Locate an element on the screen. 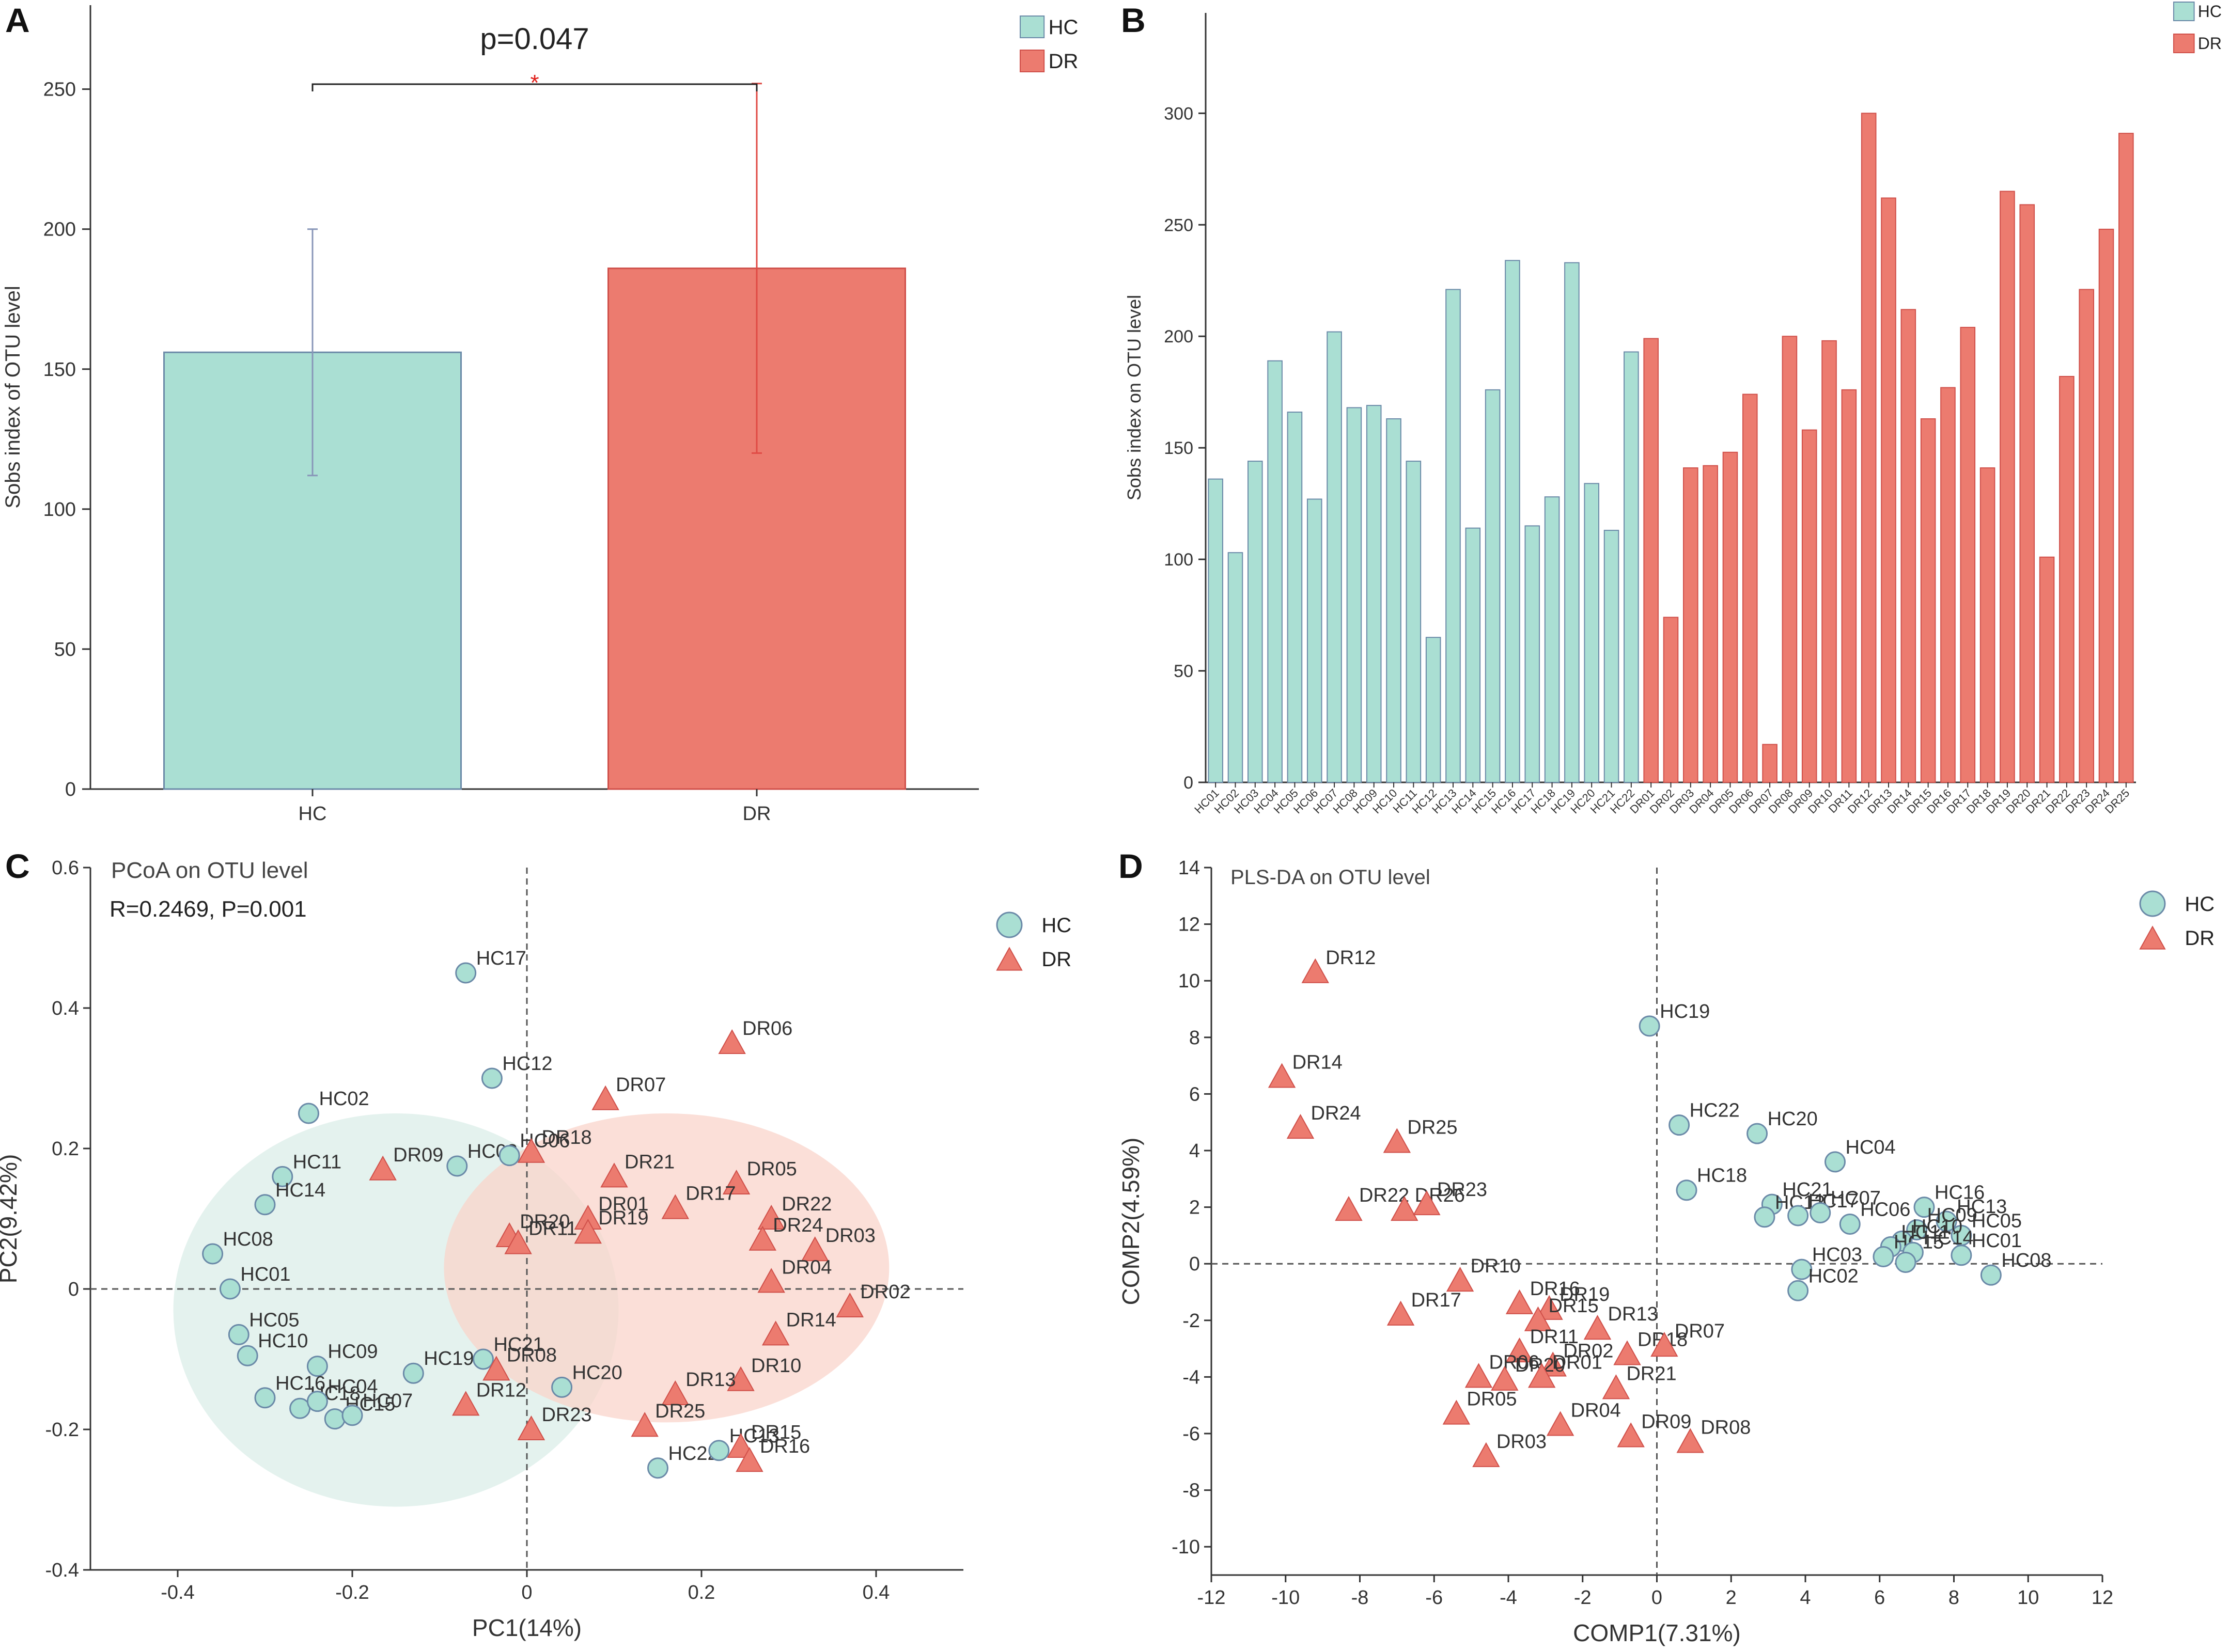 This screenshot has width=2230, height=1652. point-dr19 is located at coordinates (1549, 1307).